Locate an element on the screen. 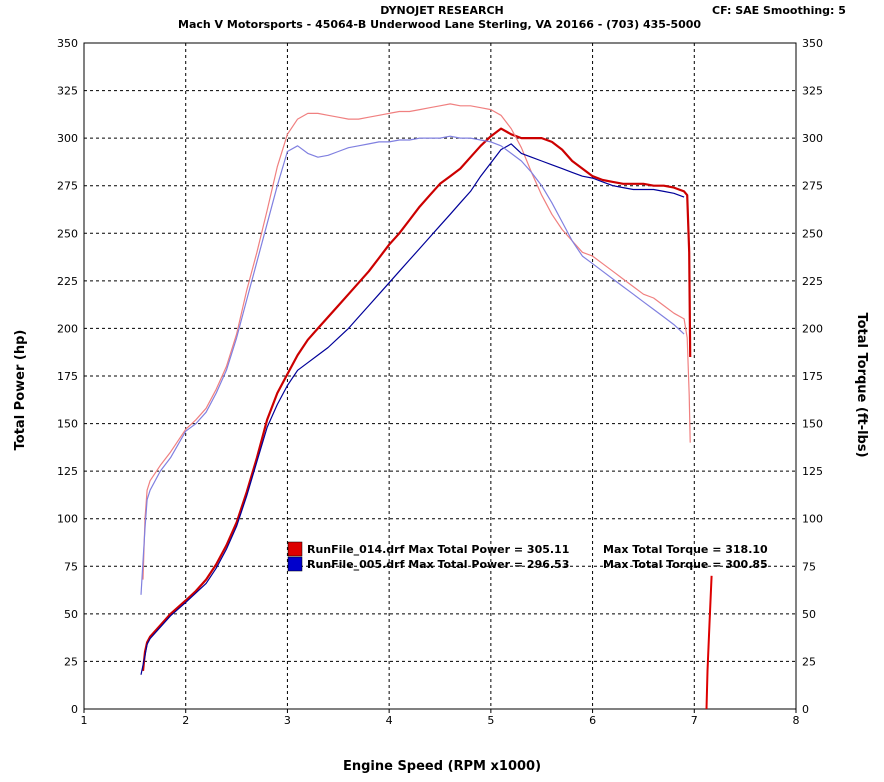 The image size is (884, 782). y-right-tick-label: 25 is located at coordinates (809, 661).